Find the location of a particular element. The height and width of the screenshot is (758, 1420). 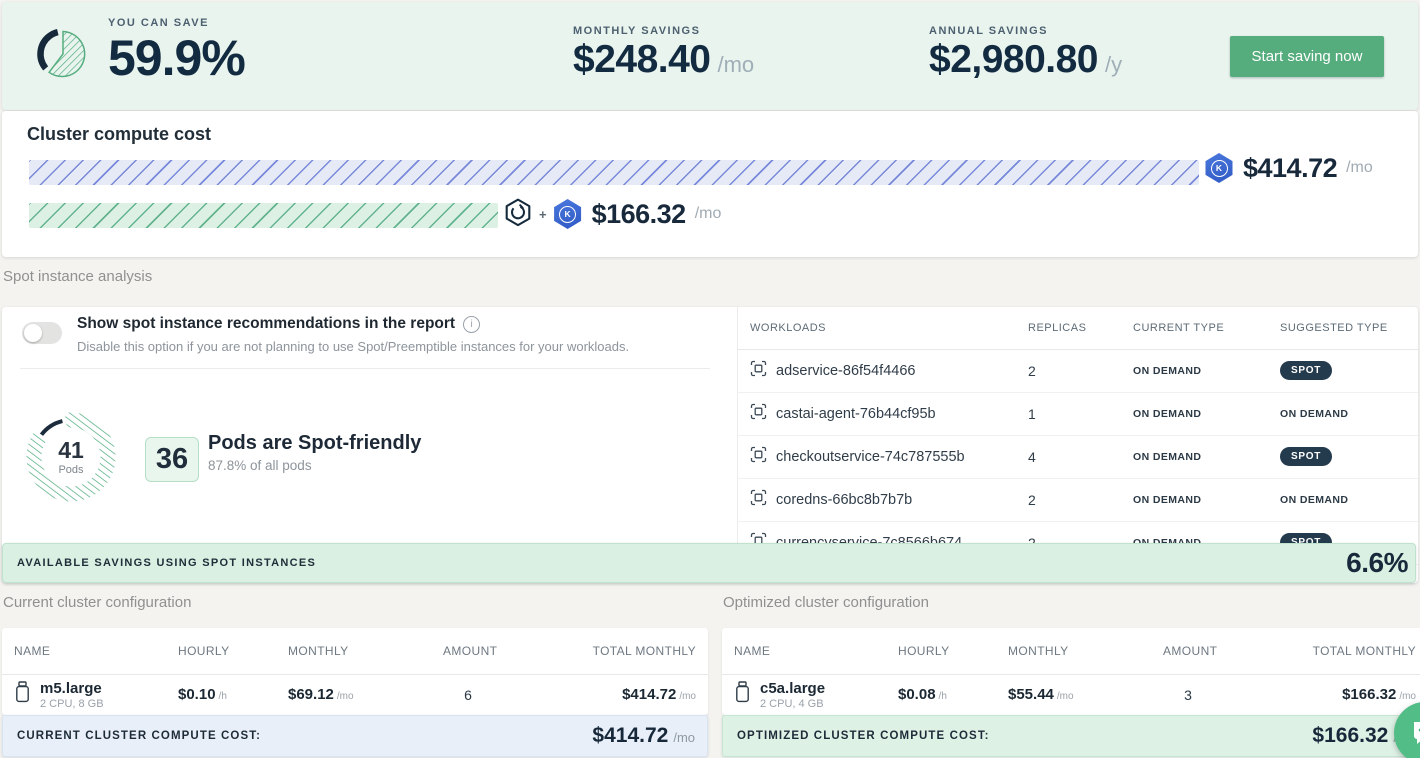

spot-recommendations-toggle is located at coordinates (42, 333).